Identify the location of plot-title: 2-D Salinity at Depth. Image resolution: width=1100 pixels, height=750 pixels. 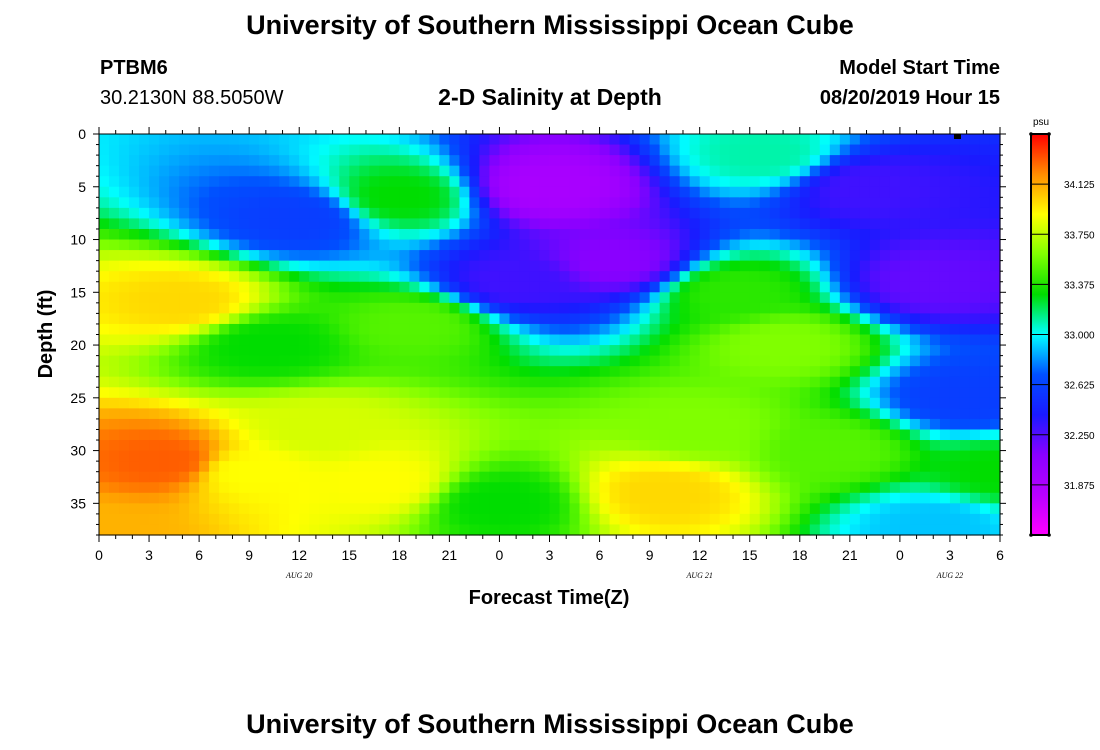
(550, 97).